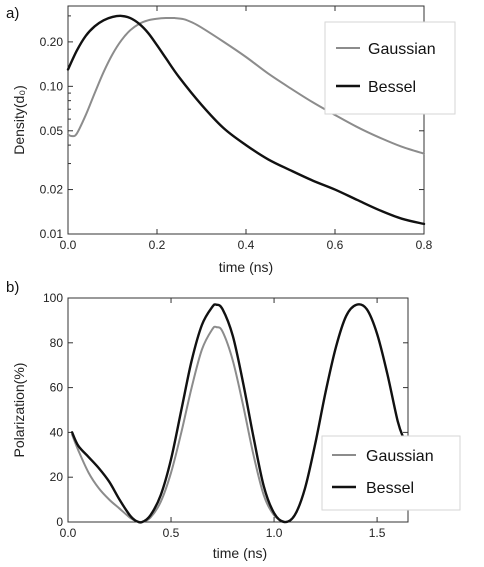 This screenshot has height=567, width=484. Describe the element at coordinates (377, 533) in the screenshot. I see `x-tick-label-b: 1.5` at that location.